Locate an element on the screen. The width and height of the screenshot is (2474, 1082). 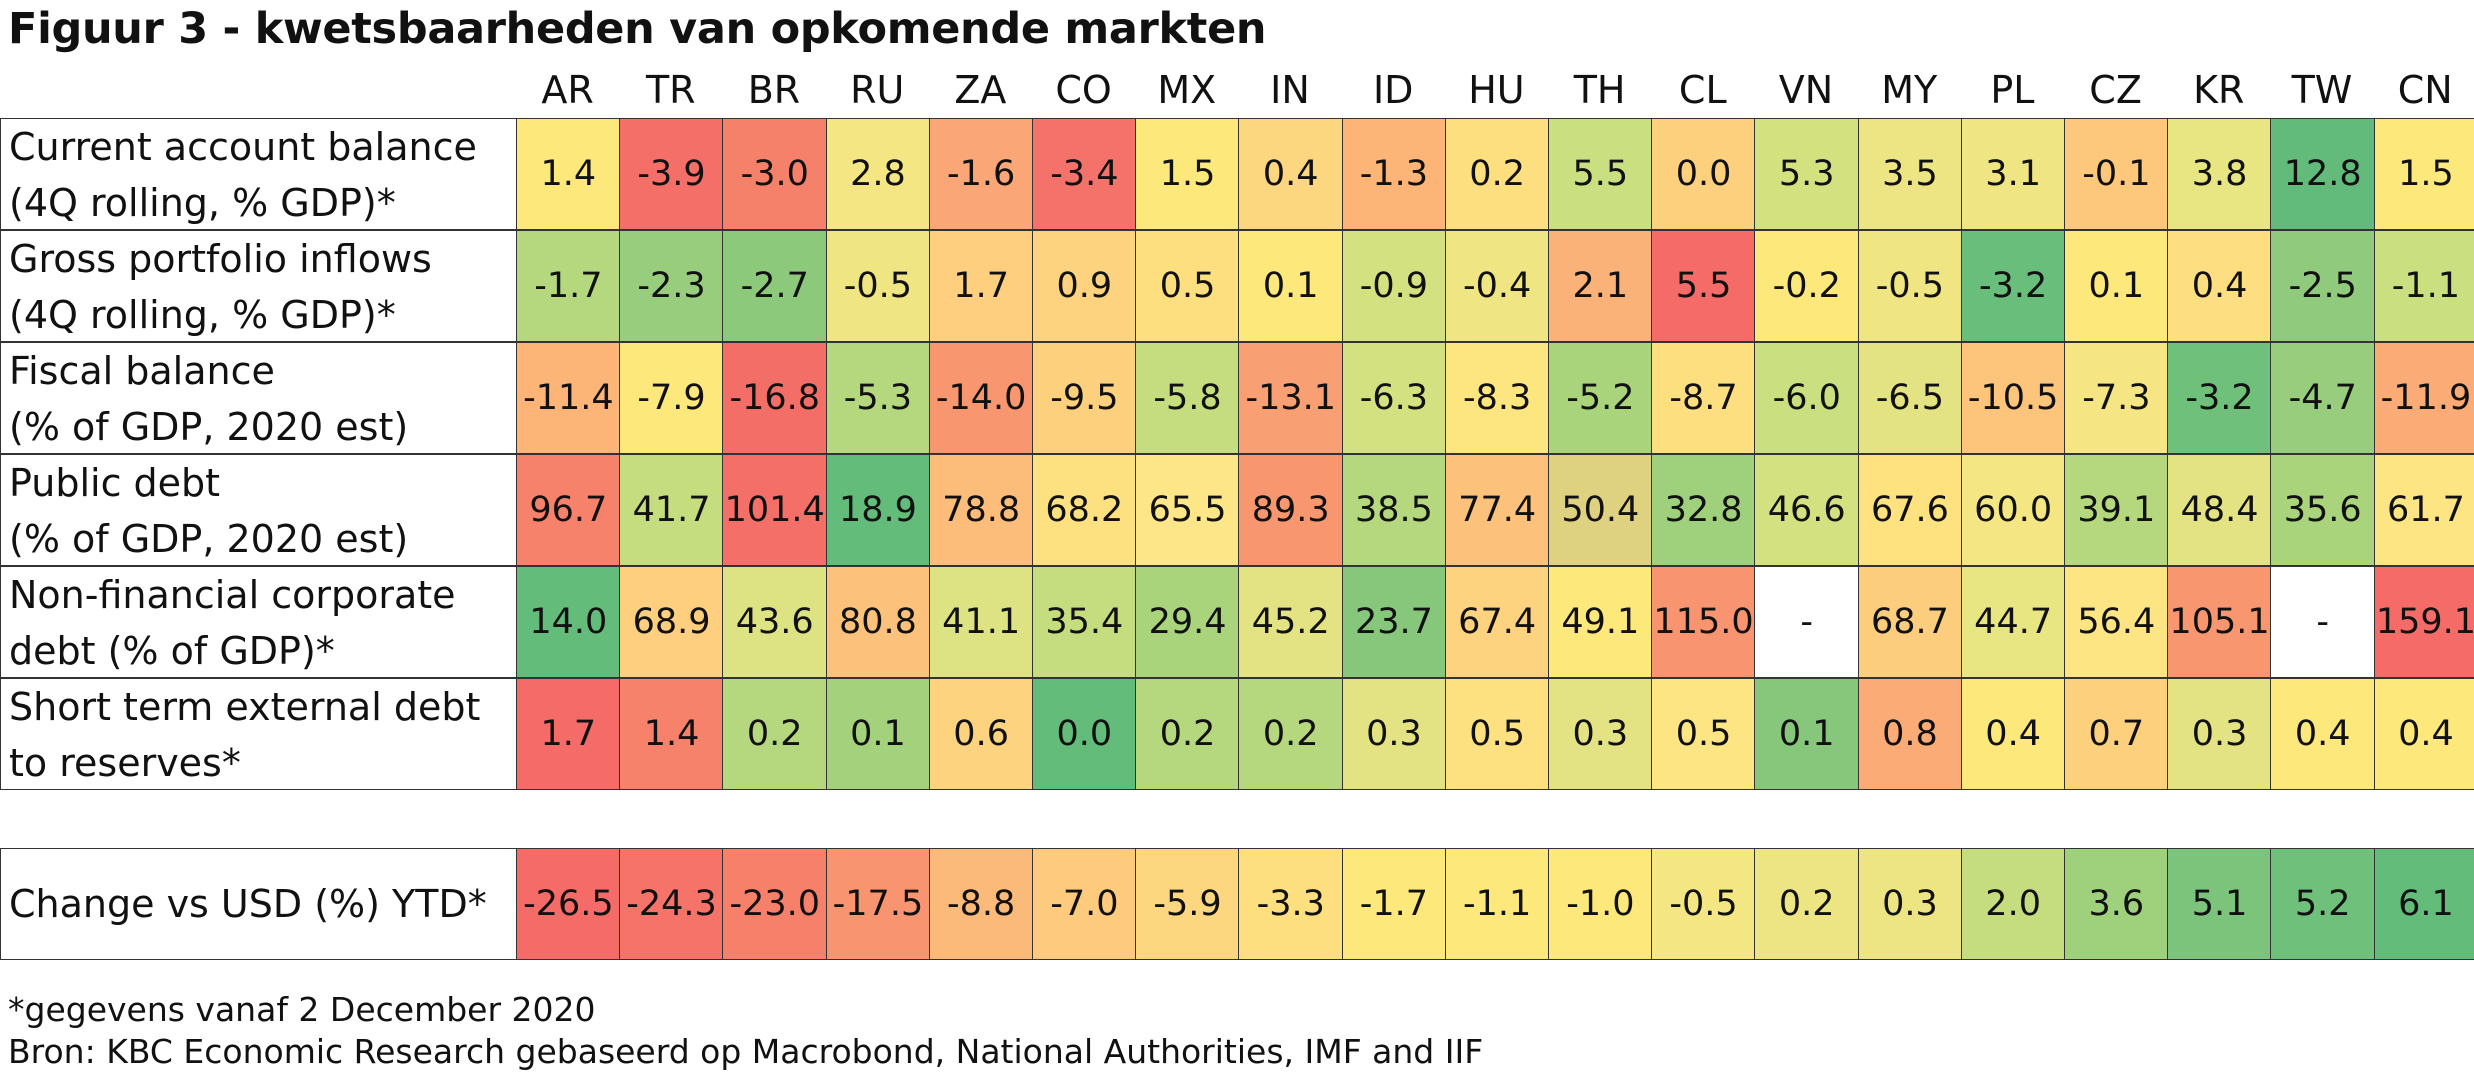
cell-cl-row2: -8.7 is located at coordinates (1703, 398).